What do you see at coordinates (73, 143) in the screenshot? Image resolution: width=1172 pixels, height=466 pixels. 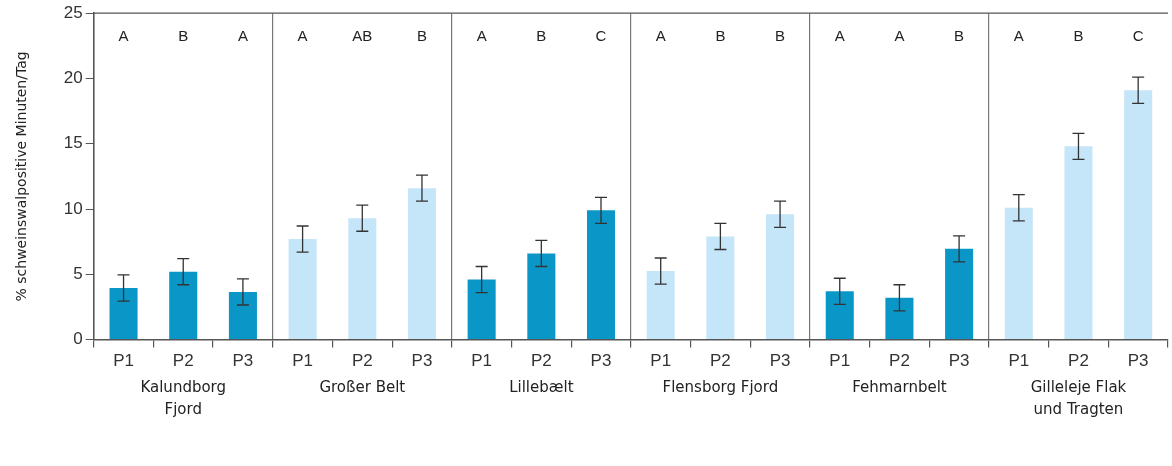 I see `y-tick-label: 15` at bounding box center [73, 143].